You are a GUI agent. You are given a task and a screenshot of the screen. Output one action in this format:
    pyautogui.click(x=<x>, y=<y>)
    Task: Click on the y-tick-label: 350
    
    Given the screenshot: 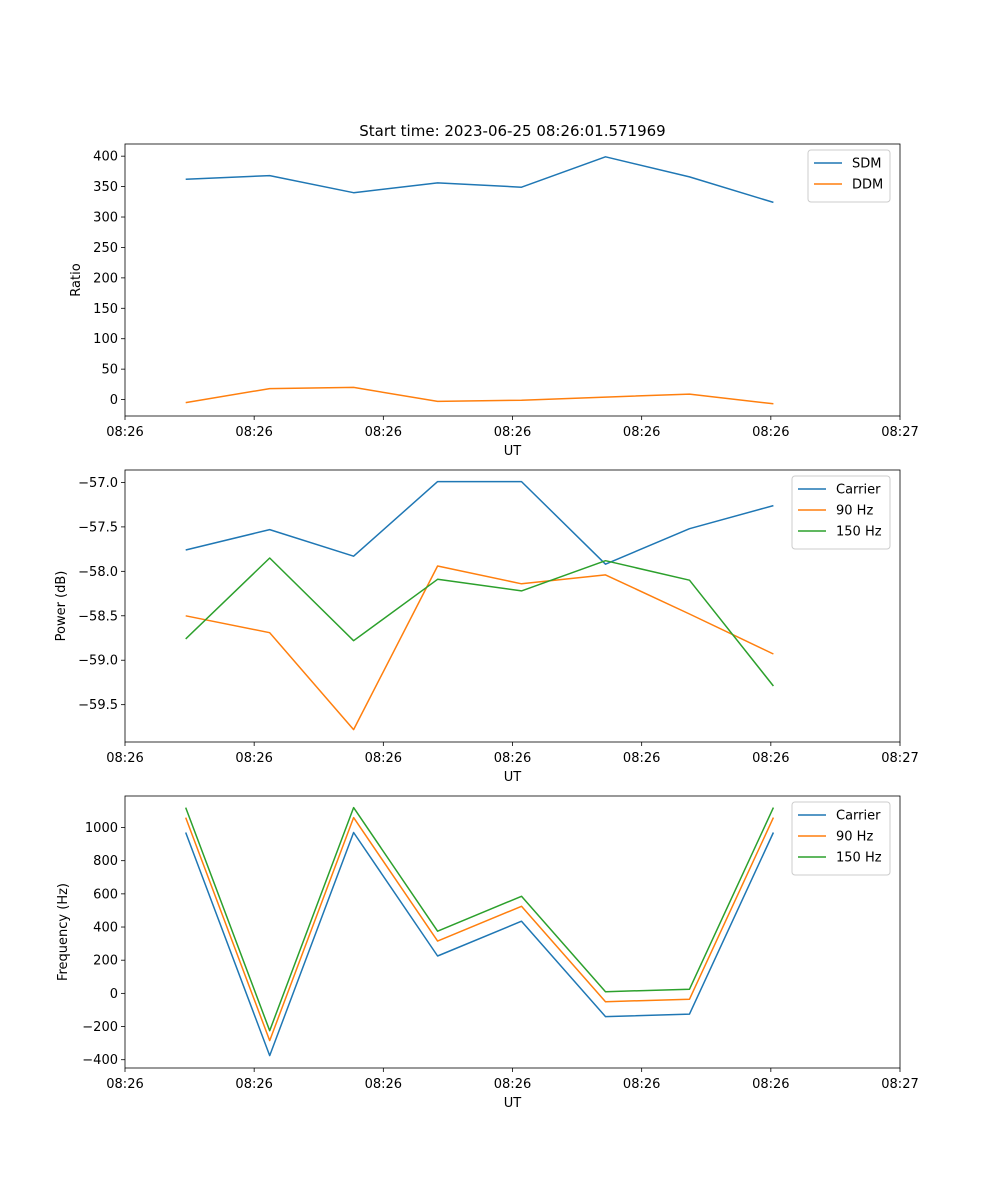 What is the action you would take?
    pyautogui.click(x=105, y=187)
    